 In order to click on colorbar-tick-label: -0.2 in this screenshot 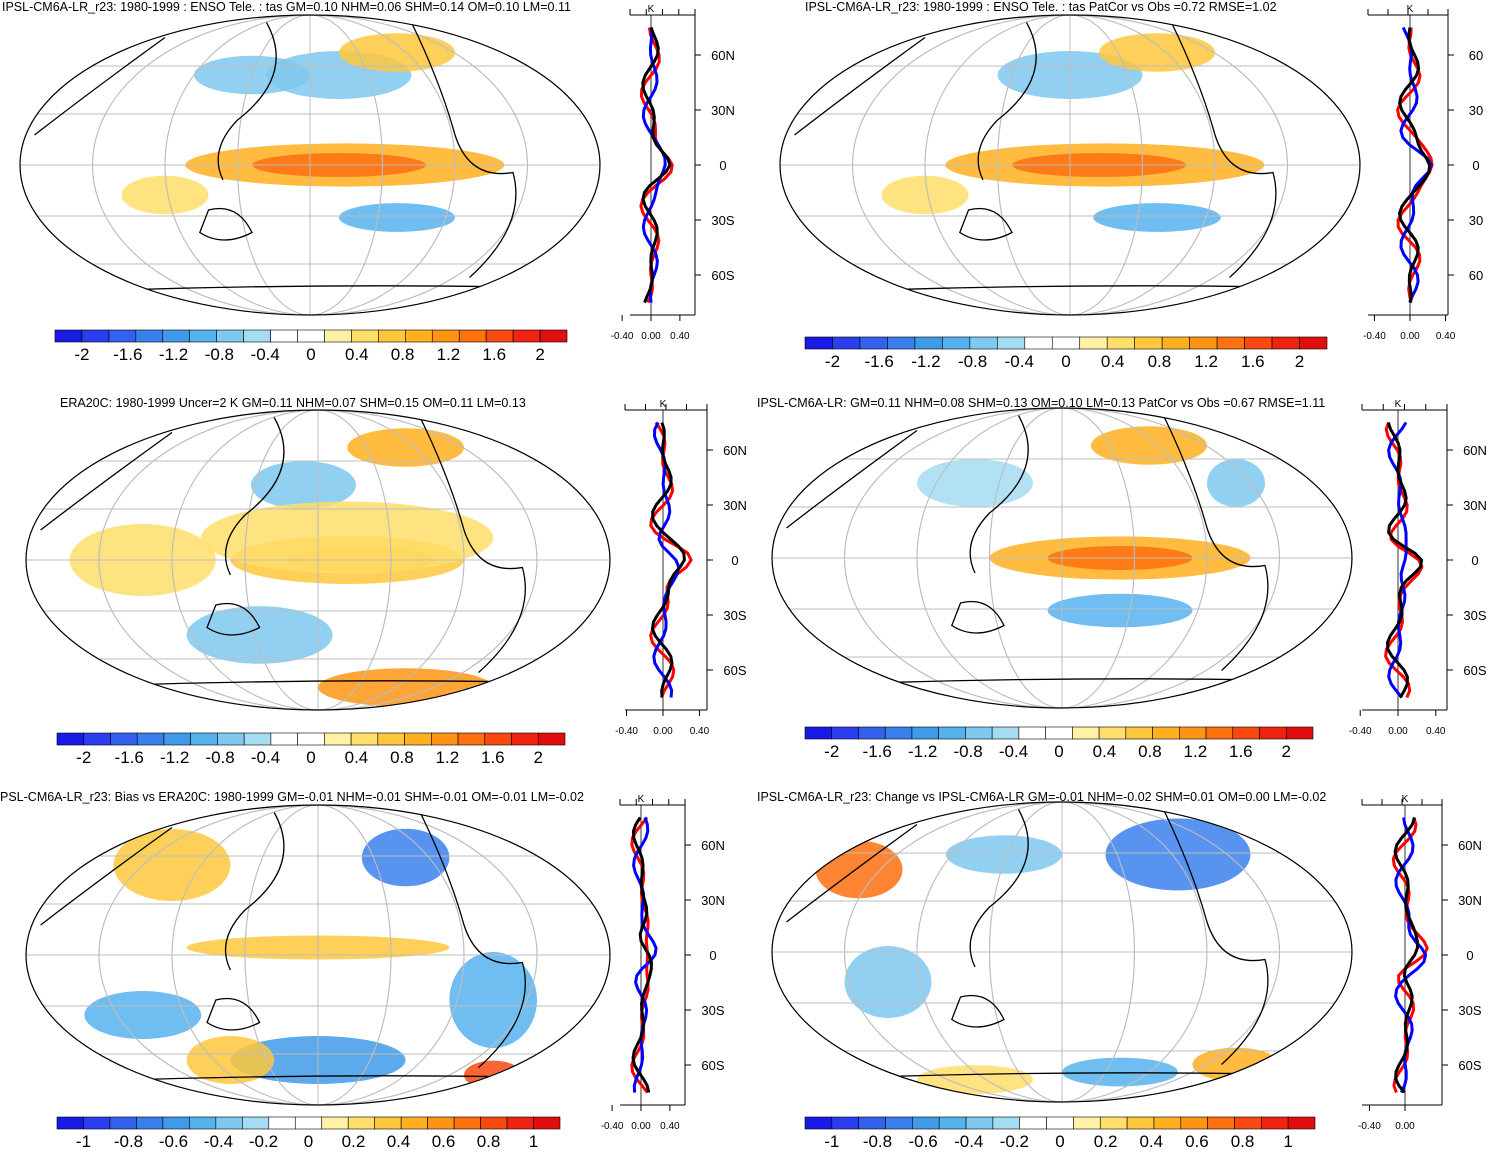, I will do `click(263, 1141)`.